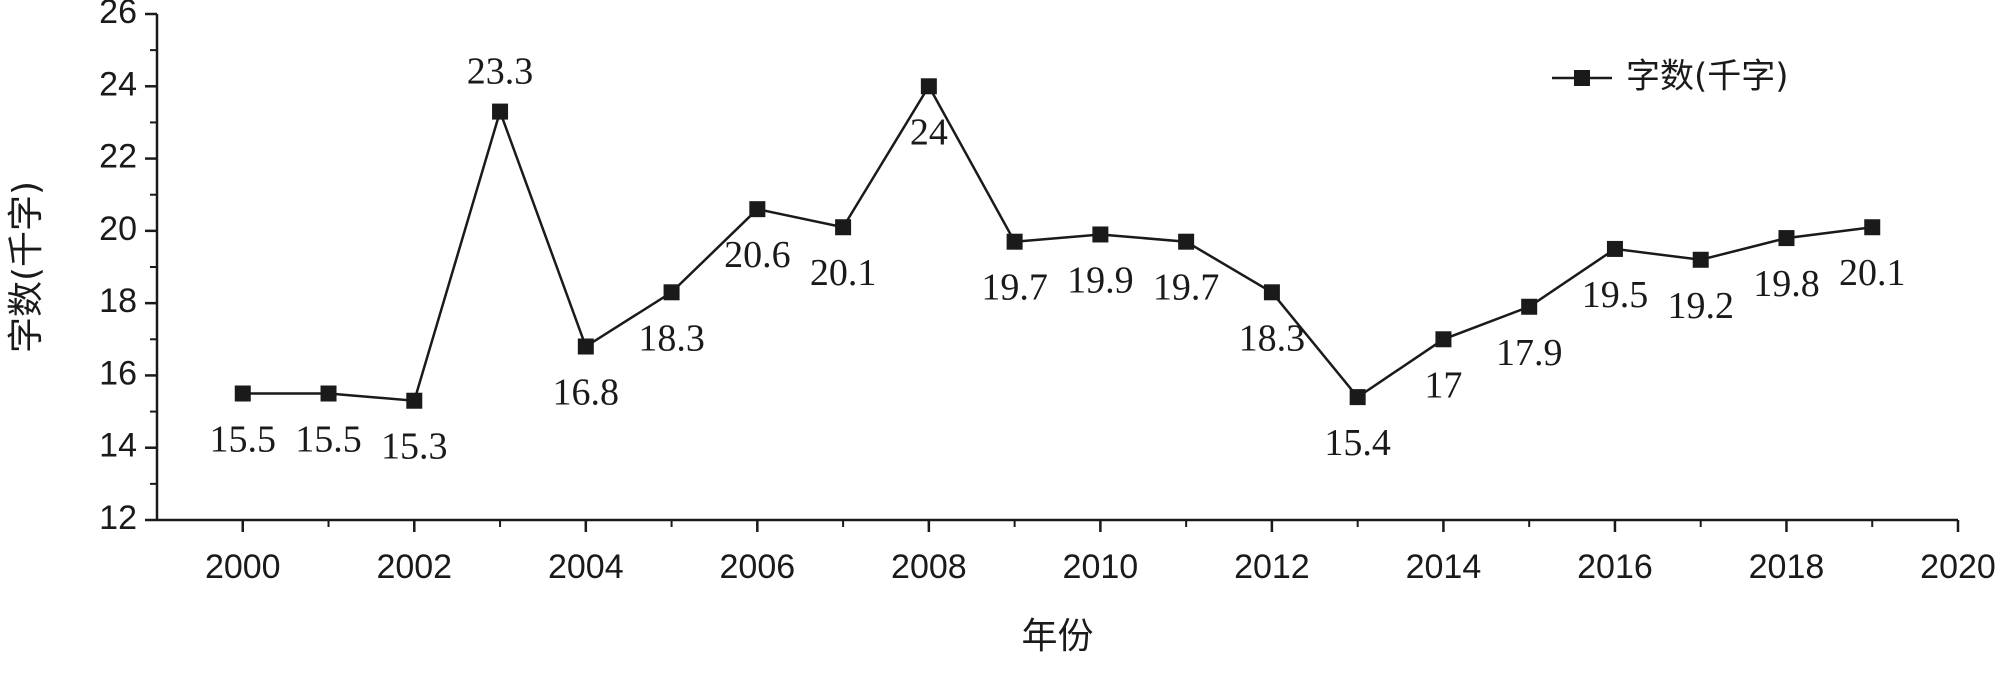 The image size is (2000, 673). What do you see at coordinates (1444, 567) in the screenshot?
I see `x-tick-label: 2014` at bounding box center [1444, 567].